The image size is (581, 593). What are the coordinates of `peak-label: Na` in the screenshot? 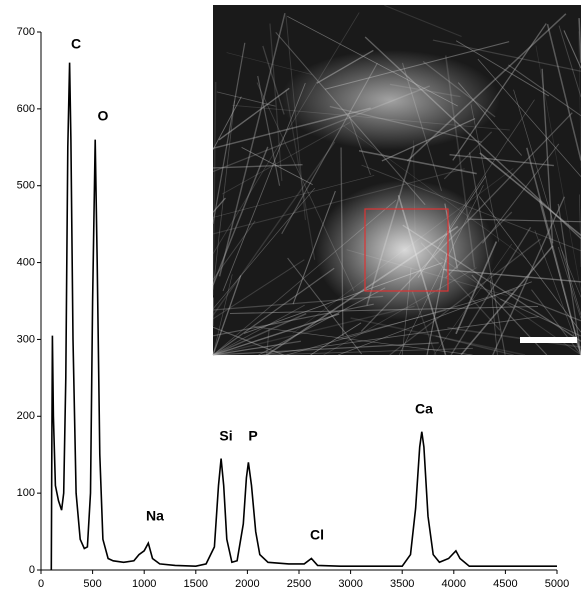 It's located at (155, 516).